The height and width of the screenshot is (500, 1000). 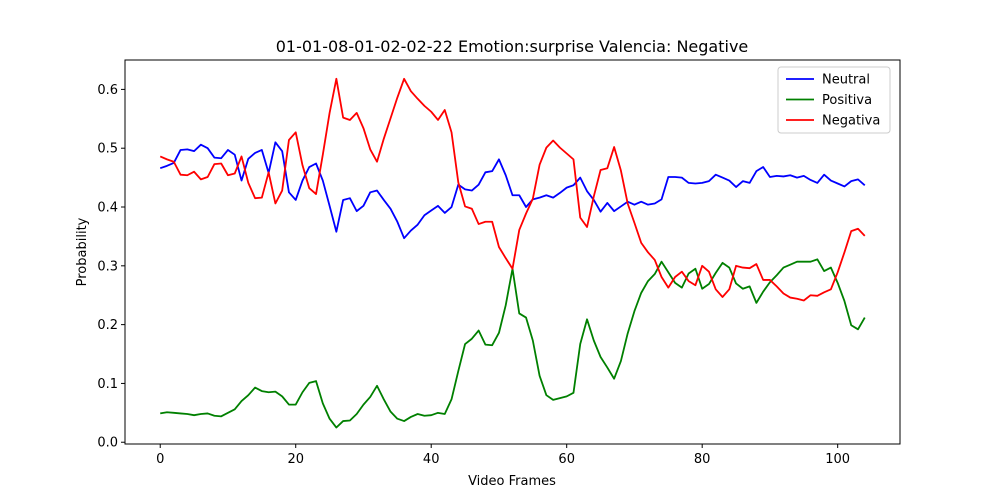 What do you see at coordinates (512, 481) in the screenshot?
I see `x-axis-label: Video Frames` at bounding box center [512, 481].